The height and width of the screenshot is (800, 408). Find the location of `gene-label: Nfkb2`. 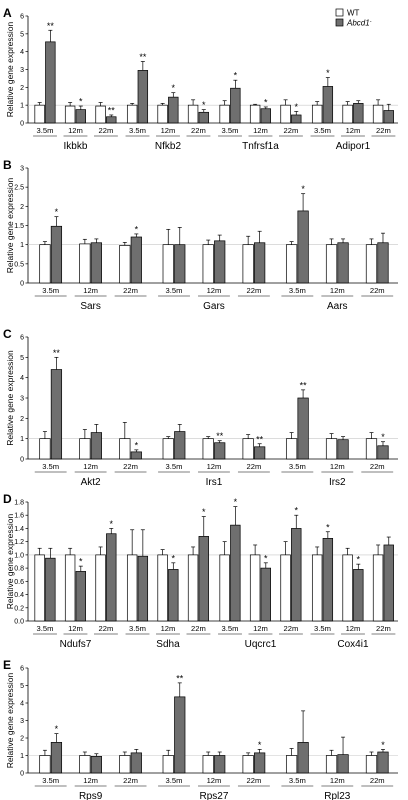

gene-label: Nfkb2 is located at coordinates (168, 146).